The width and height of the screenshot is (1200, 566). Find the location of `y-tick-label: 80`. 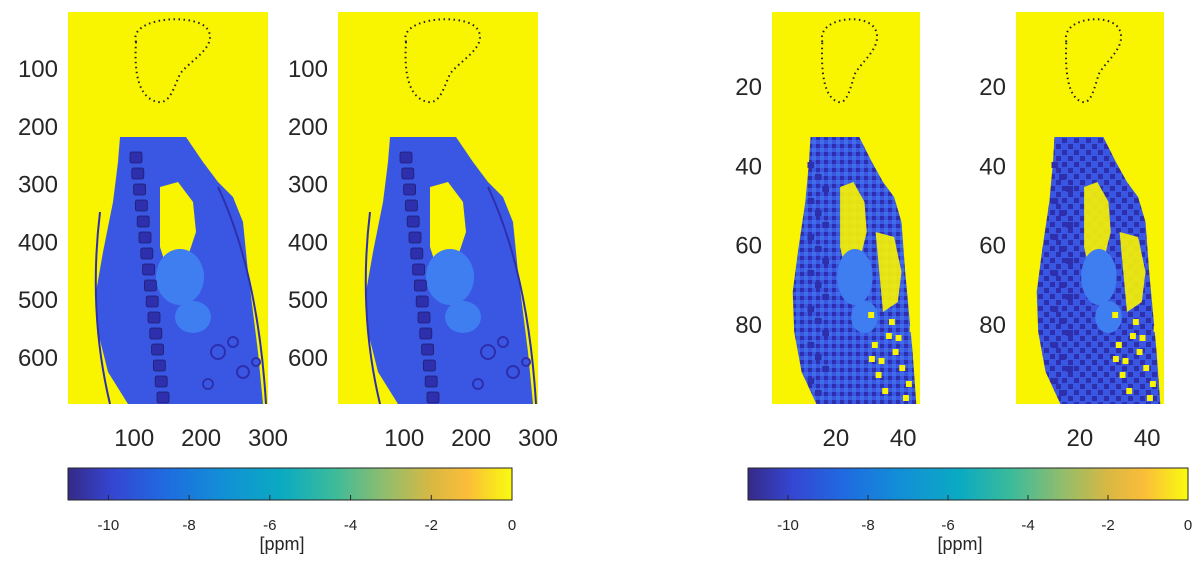

y-tick-label: 80 is located at coordinates (992, 325).